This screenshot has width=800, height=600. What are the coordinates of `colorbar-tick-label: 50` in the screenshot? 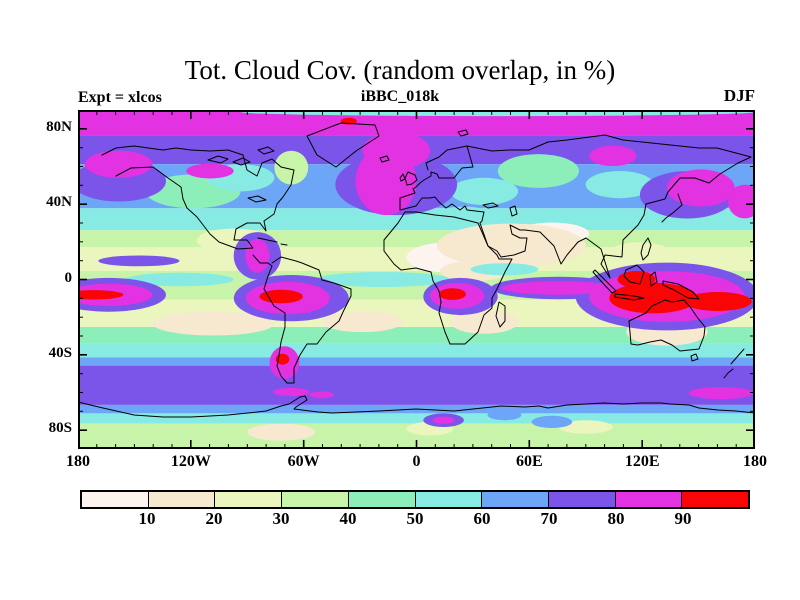 It's located at (415, 518).